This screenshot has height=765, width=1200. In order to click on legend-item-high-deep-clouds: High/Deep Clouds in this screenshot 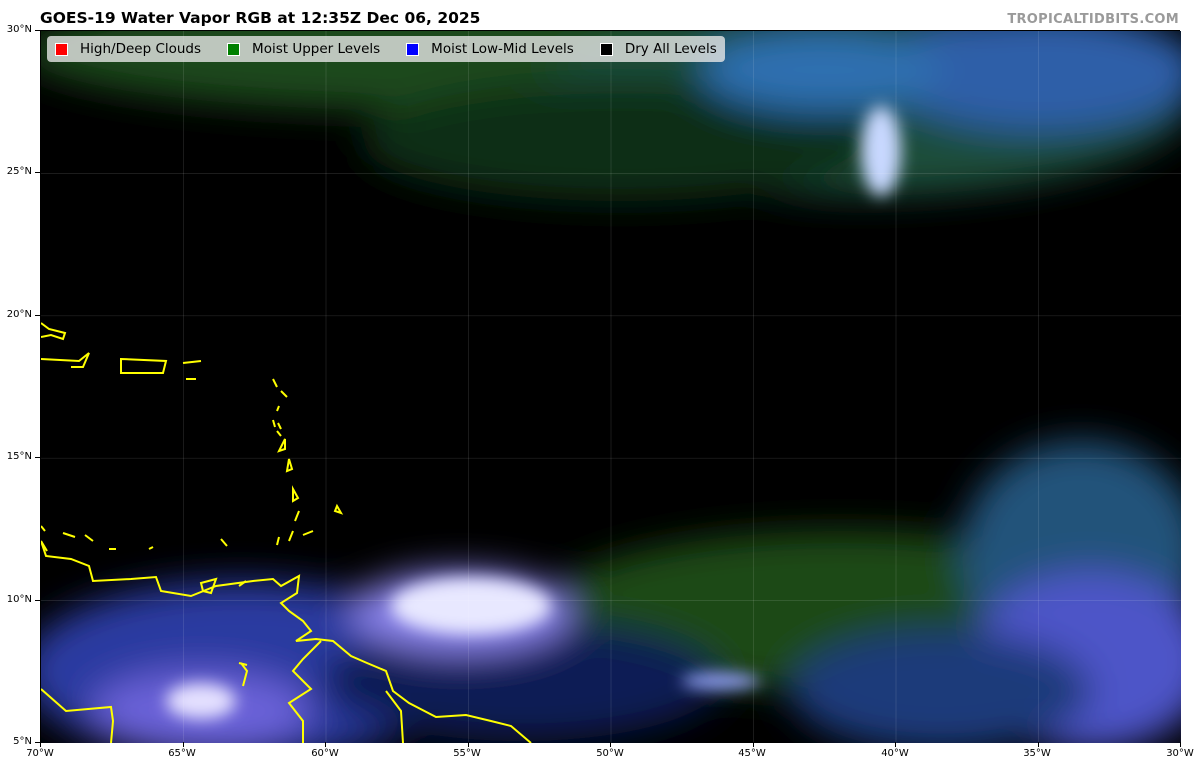, I will do `click(128, 49)`.